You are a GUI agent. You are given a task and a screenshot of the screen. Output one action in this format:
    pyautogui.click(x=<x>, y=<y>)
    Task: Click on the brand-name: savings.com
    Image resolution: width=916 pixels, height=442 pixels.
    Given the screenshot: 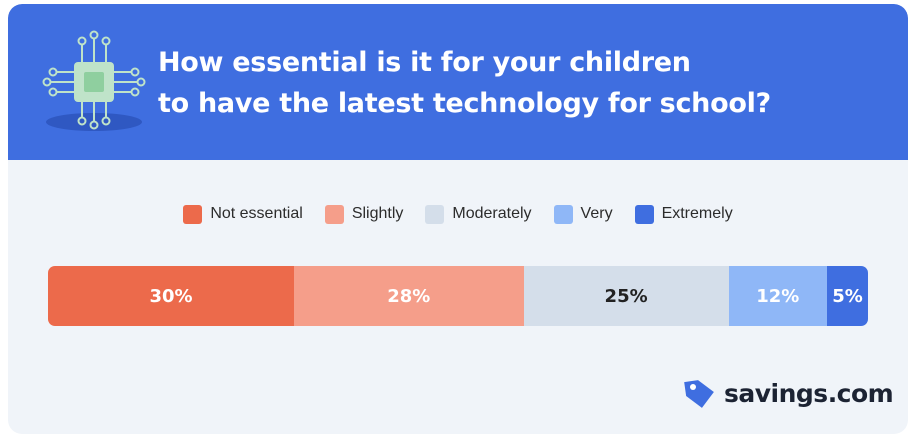 What is the action you would take?
    pyautogui.click(x=809, y=393)
    